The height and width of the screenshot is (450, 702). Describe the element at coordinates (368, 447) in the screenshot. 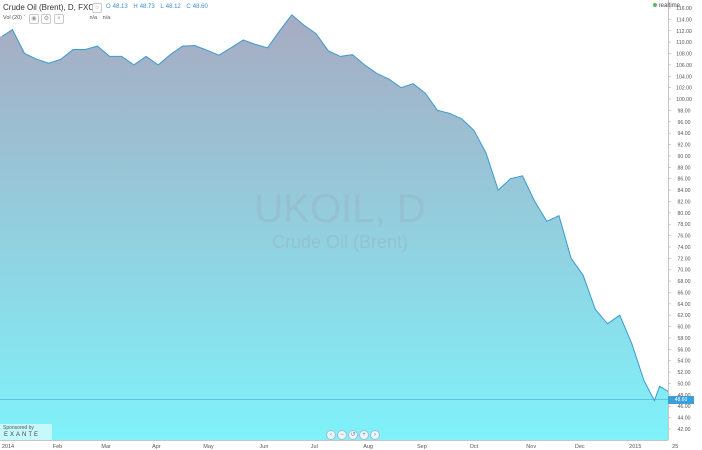

I see `x-tick-label: Aug` at that location.